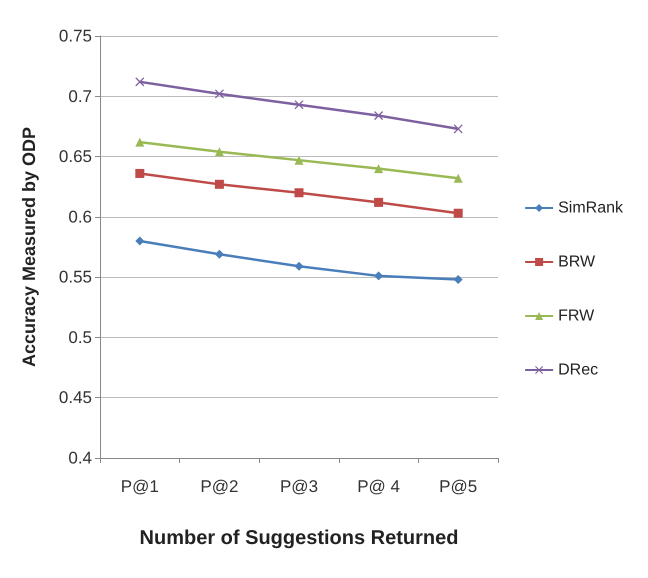 This screenshot has width=648, height=578. I want to click on y-tick-label: 0.45, so click(75, 398).